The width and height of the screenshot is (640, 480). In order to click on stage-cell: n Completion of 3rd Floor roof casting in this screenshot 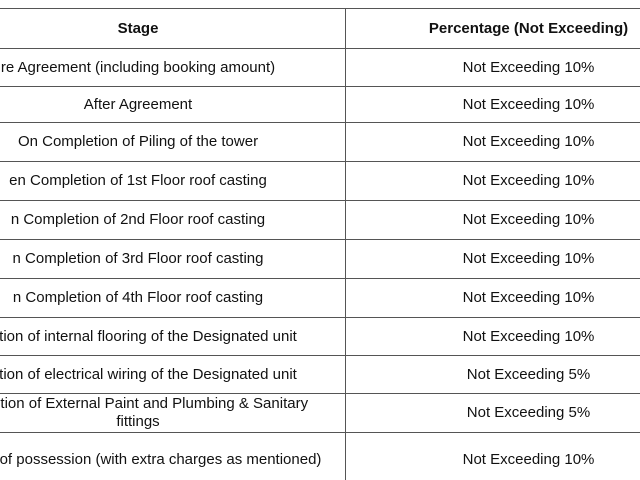, I will do `click(173, 259)`.